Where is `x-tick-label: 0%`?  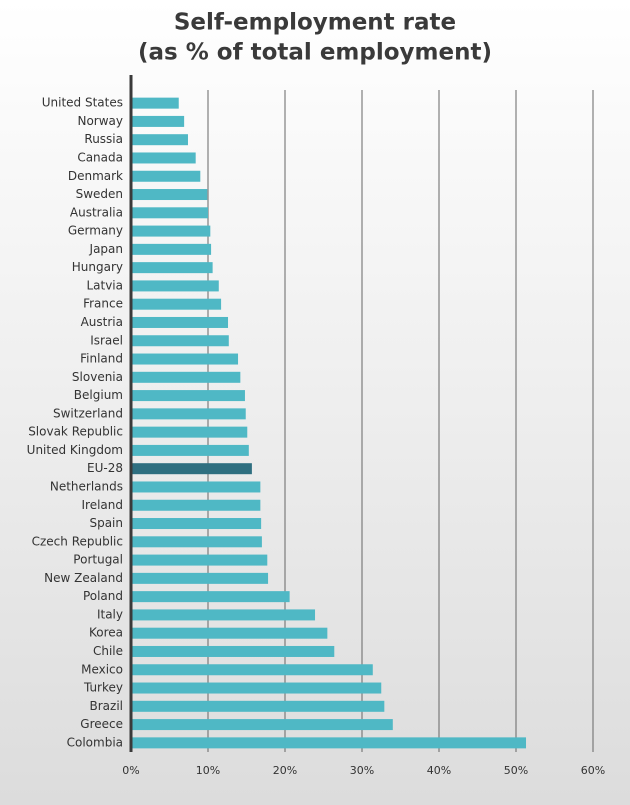
x-tick-label: 0% is located at coordinates (130, 770).